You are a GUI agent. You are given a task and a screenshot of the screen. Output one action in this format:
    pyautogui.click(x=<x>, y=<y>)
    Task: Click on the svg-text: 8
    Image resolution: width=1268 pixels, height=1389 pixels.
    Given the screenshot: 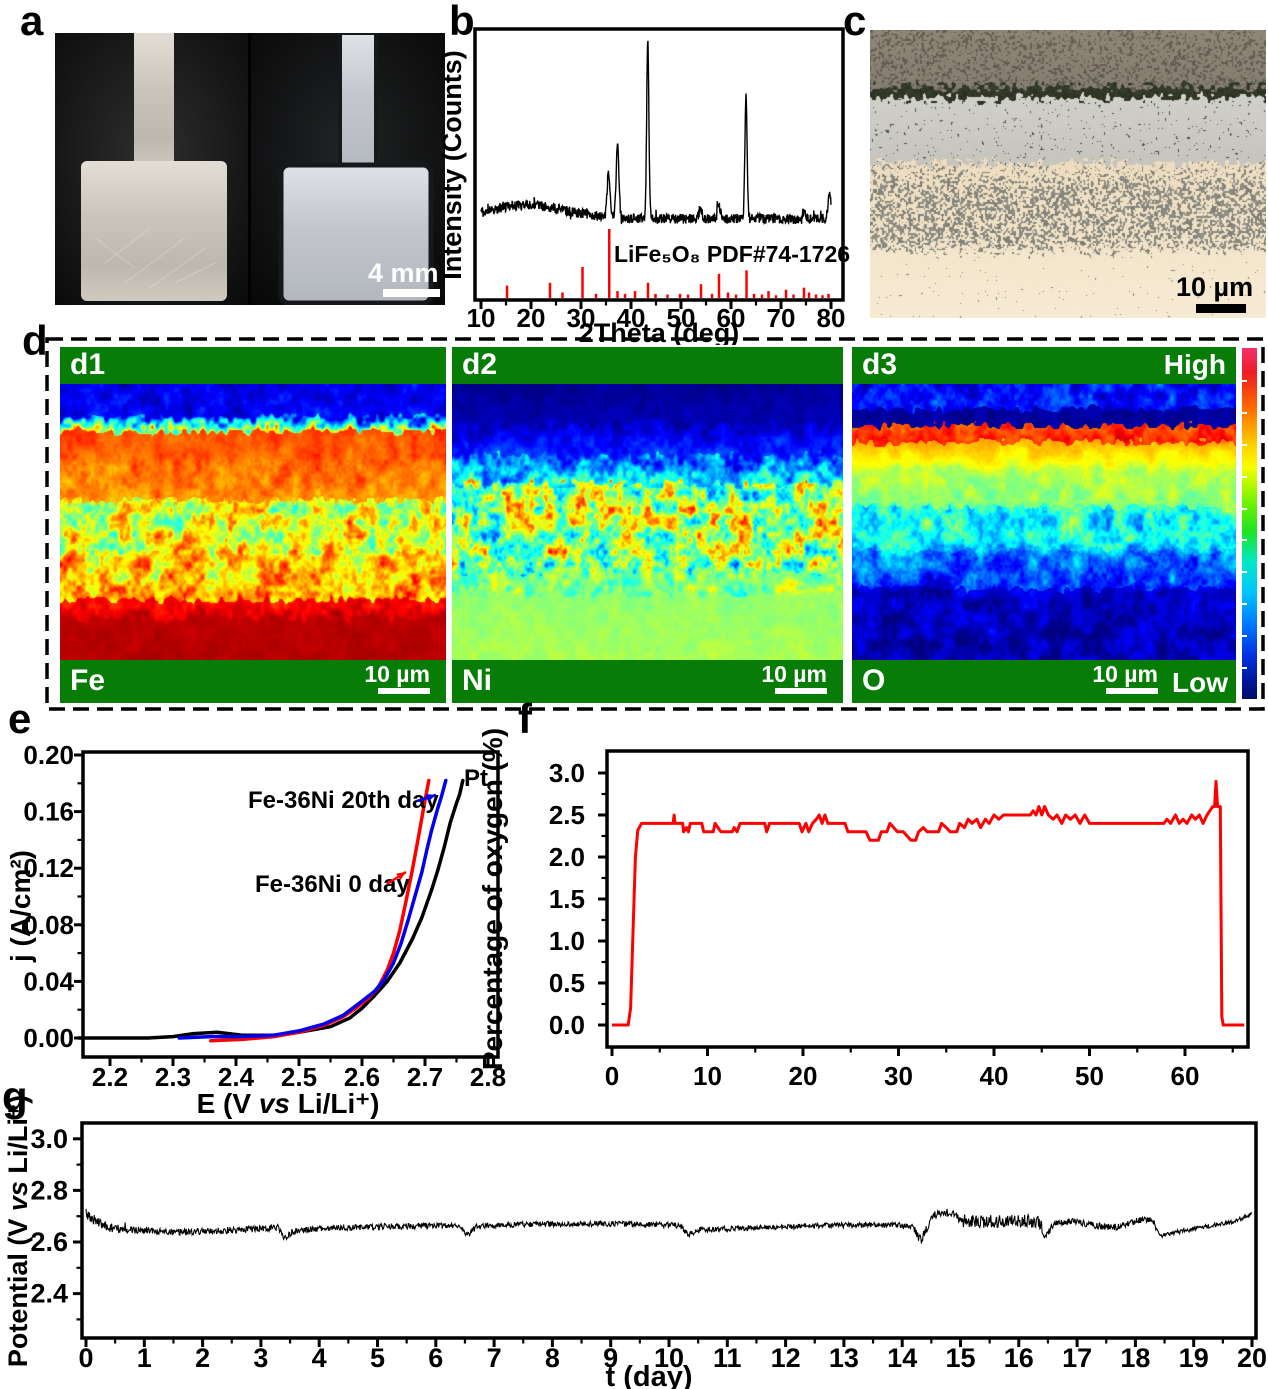 What is the action you would take?
    pyautogui.click(x=552, y=1358)
    